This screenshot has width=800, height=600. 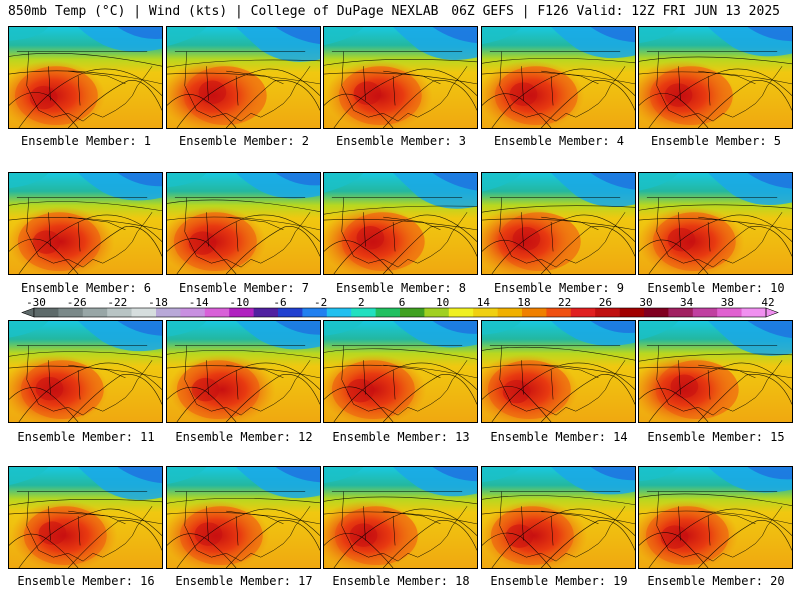 I want to click on colorbar-tick-label: 14, so click(x=484, y=302).